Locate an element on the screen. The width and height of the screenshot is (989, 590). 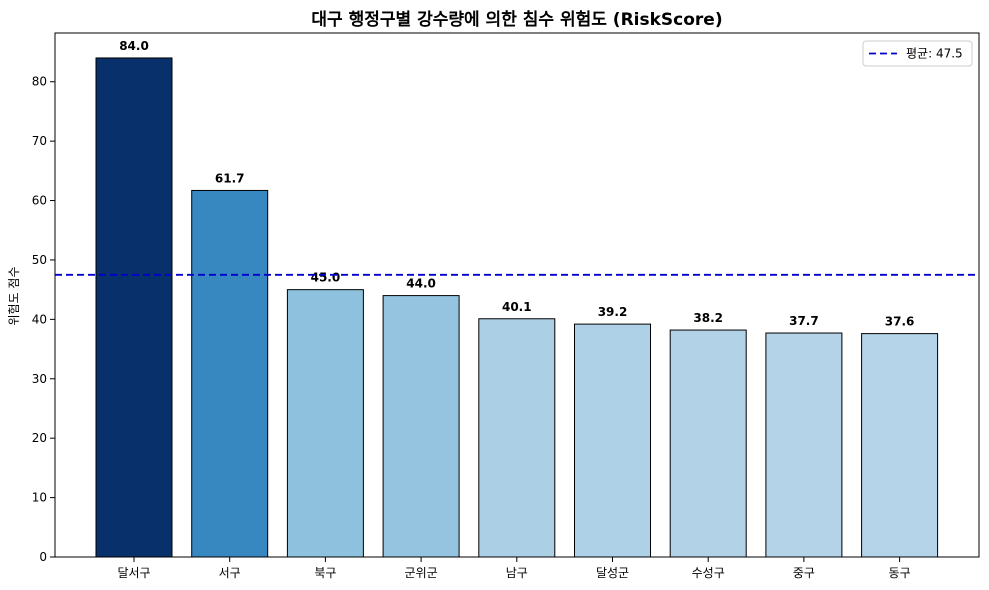
legend-box is located at coordinates (917, 53).